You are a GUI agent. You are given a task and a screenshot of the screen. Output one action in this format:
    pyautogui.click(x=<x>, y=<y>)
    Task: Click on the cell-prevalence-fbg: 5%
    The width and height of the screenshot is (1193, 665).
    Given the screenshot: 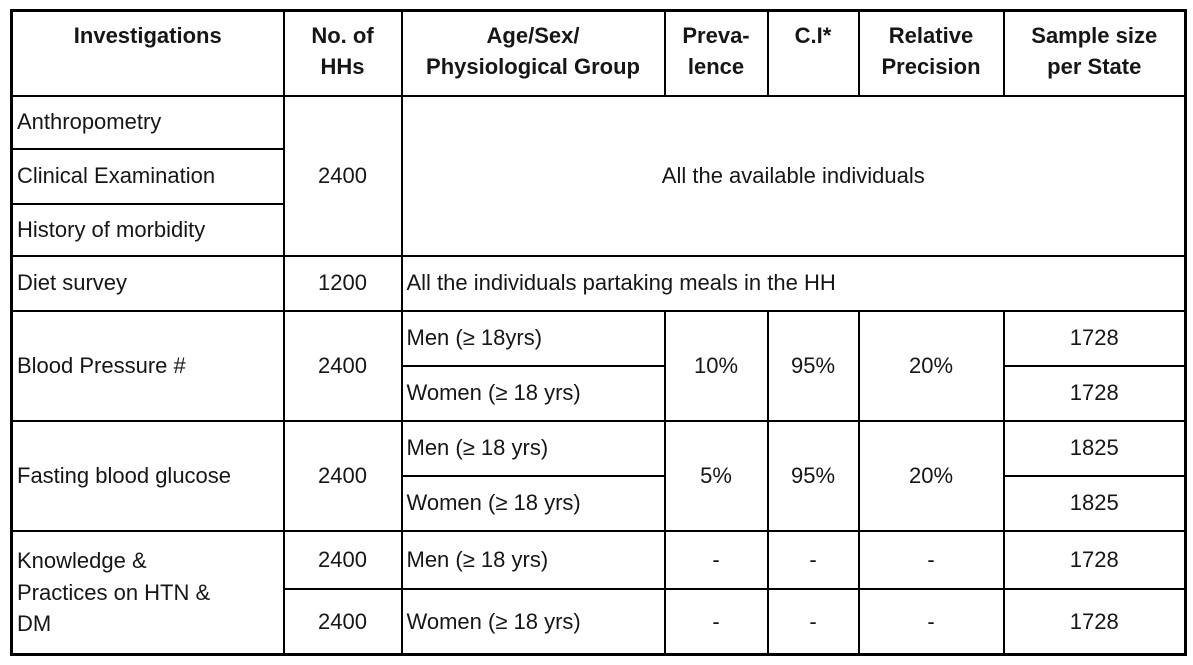 What is the action you would take?
    pyautogui.click(x=716, y=475)
    